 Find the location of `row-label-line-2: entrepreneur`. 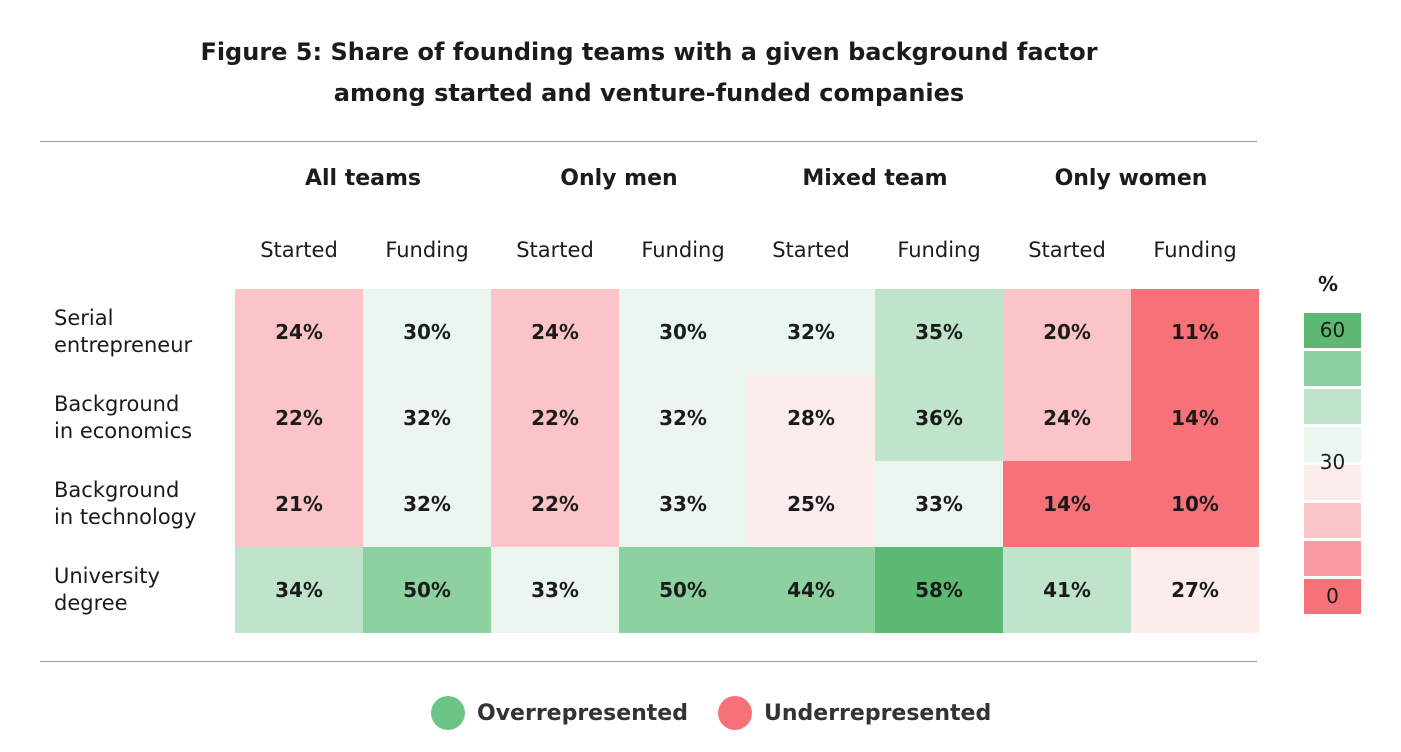

row-label-line-2: entrepreneur is located at coordinates (123, 345).